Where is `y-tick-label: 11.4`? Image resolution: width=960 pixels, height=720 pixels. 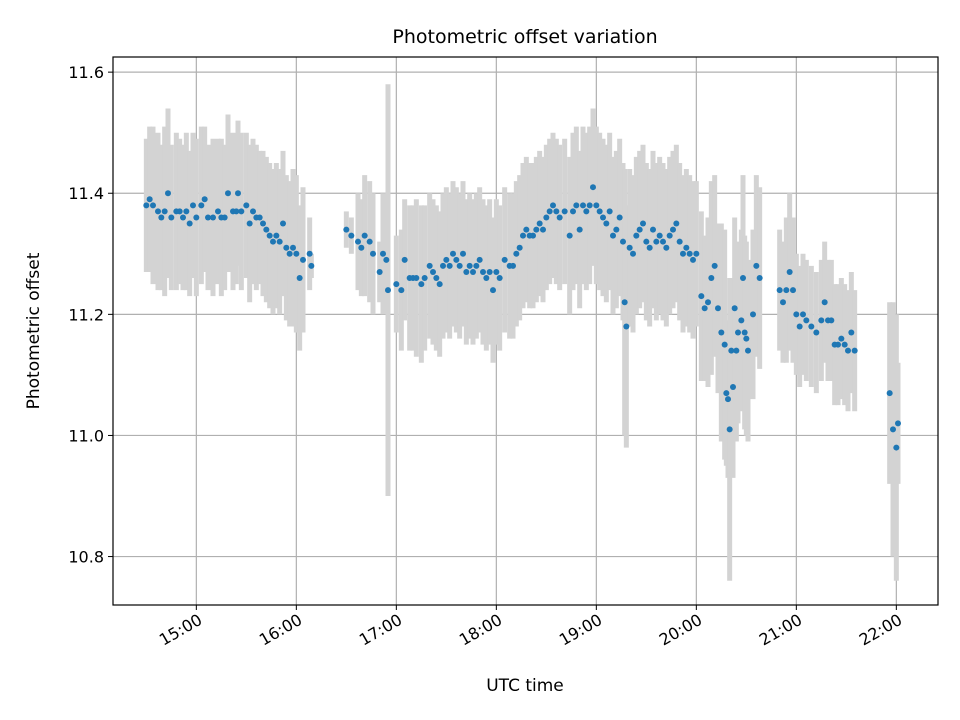 y-tick-label: 11.4 is located at coordinates (86, 193).